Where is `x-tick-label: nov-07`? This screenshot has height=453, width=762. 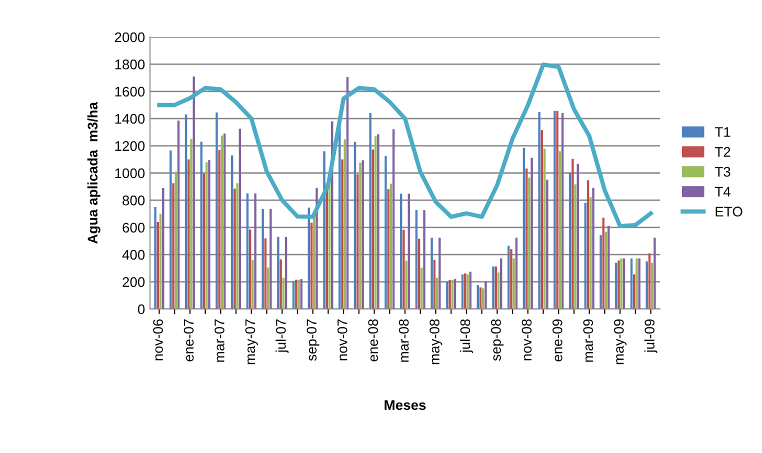
x-tick-label: nov-07 is located at coordinates (342, 339).